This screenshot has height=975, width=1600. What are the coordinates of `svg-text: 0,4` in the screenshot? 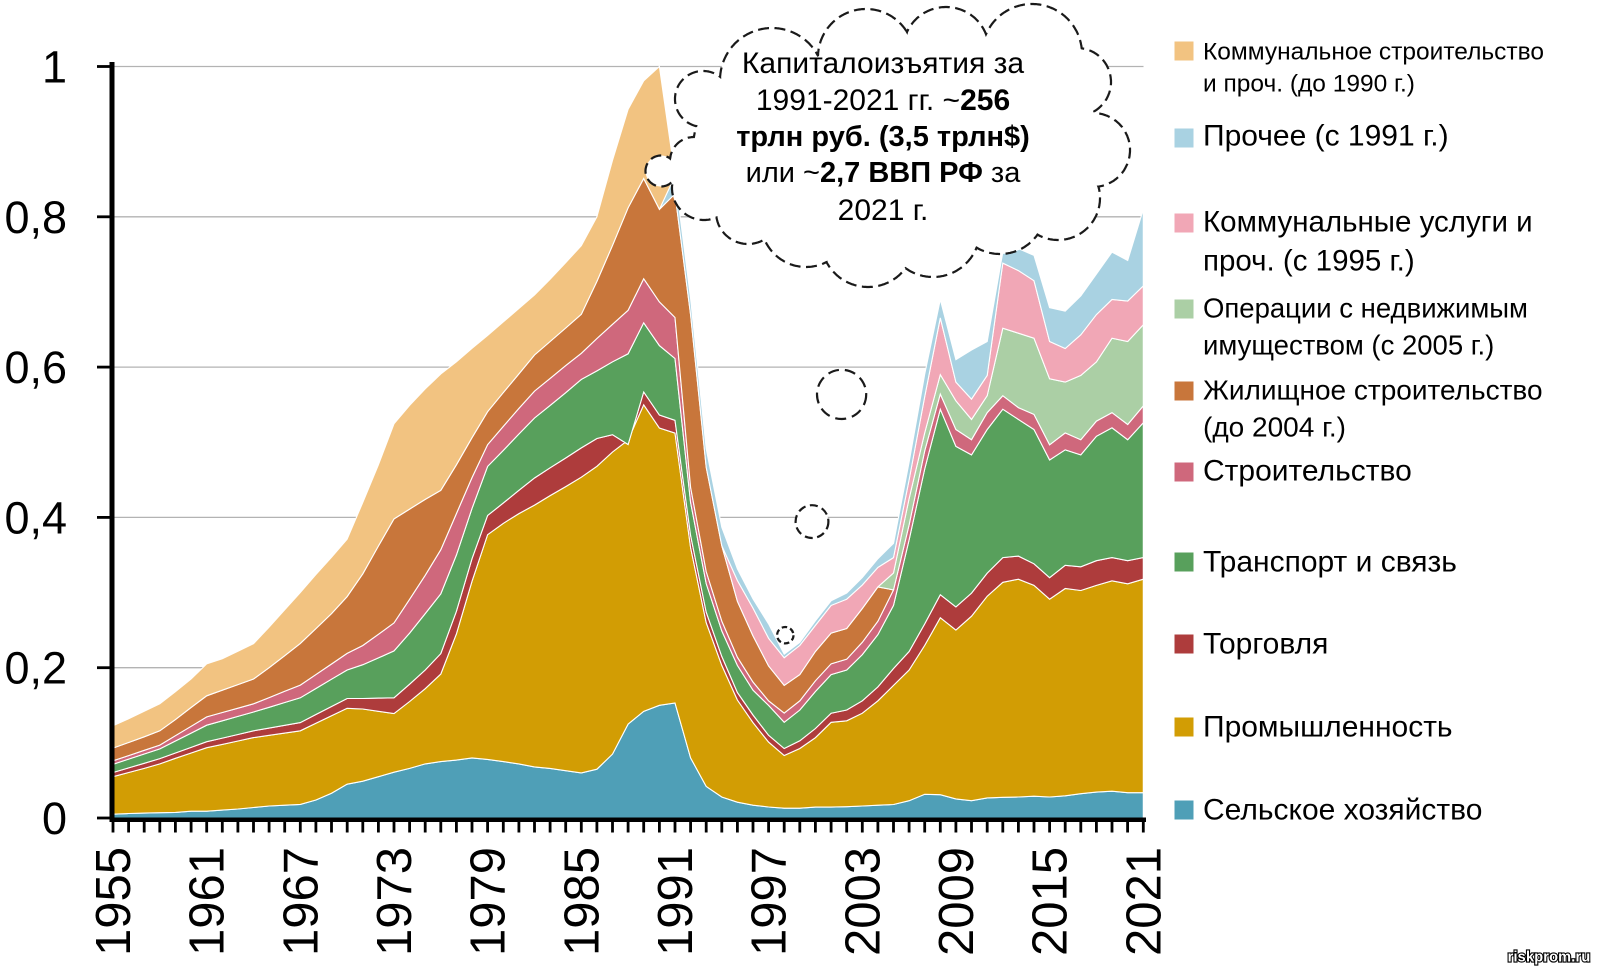 It's located at (35, 517).